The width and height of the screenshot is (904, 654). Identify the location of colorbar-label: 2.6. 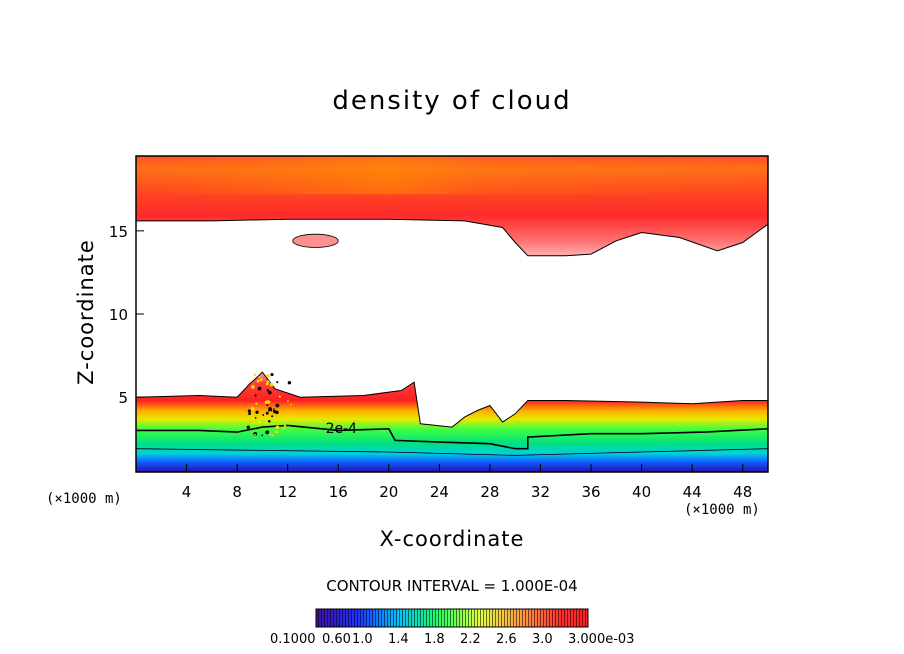
(506, 639).